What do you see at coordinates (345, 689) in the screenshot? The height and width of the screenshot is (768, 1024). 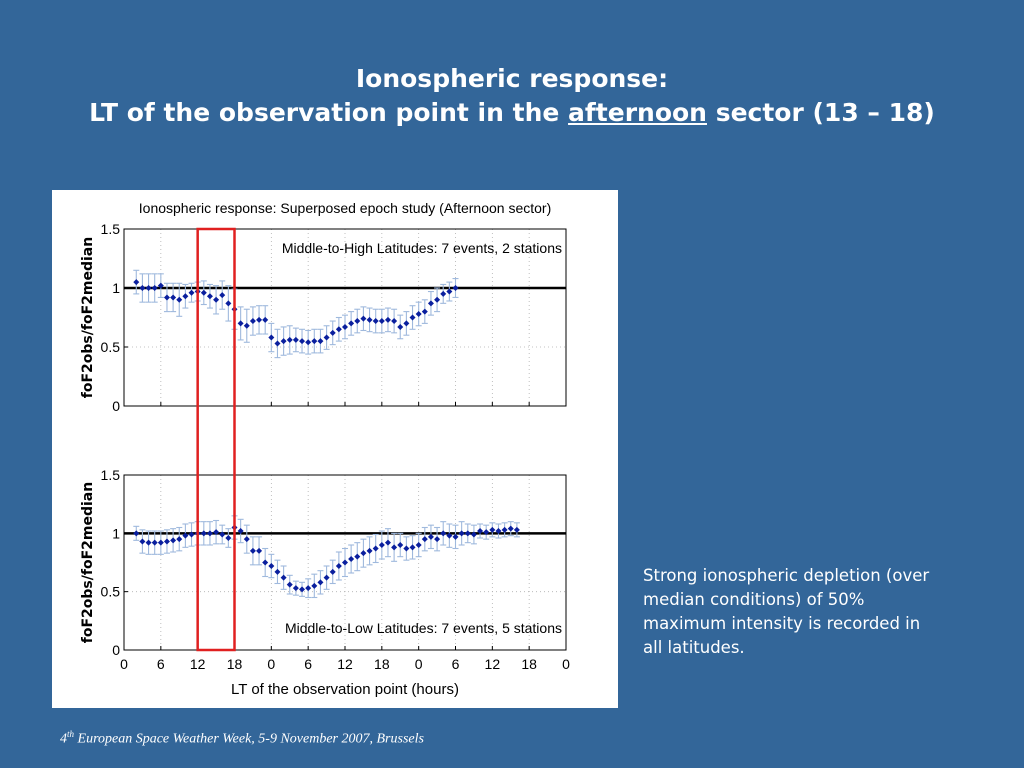 I see `x-axis-label: LT of the observation point (hours)` at bounding box center [345, 689].